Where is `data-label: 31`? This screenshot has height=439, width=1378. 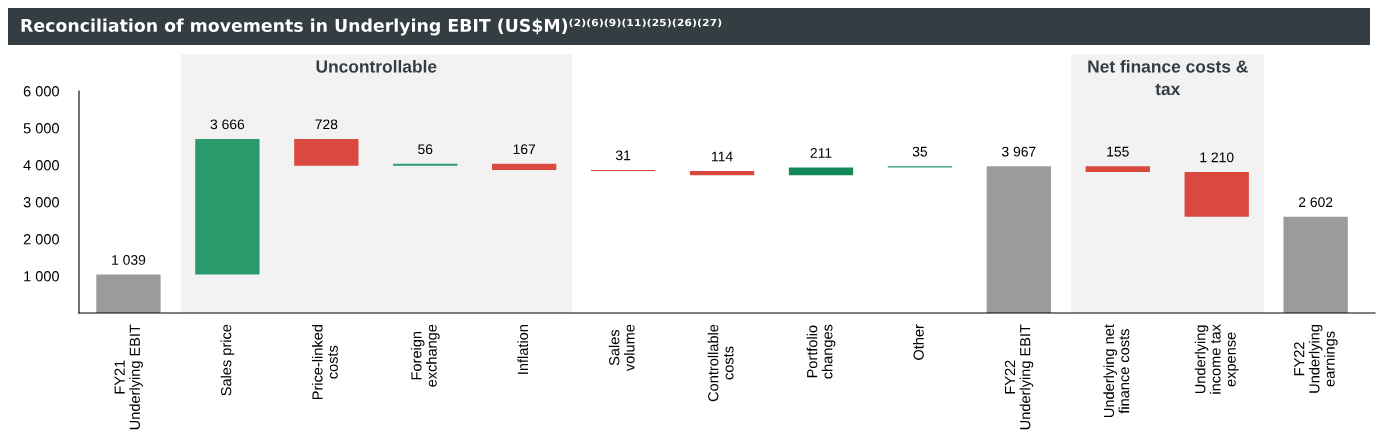
data-label: 31 is located at coordinates (623, 155).